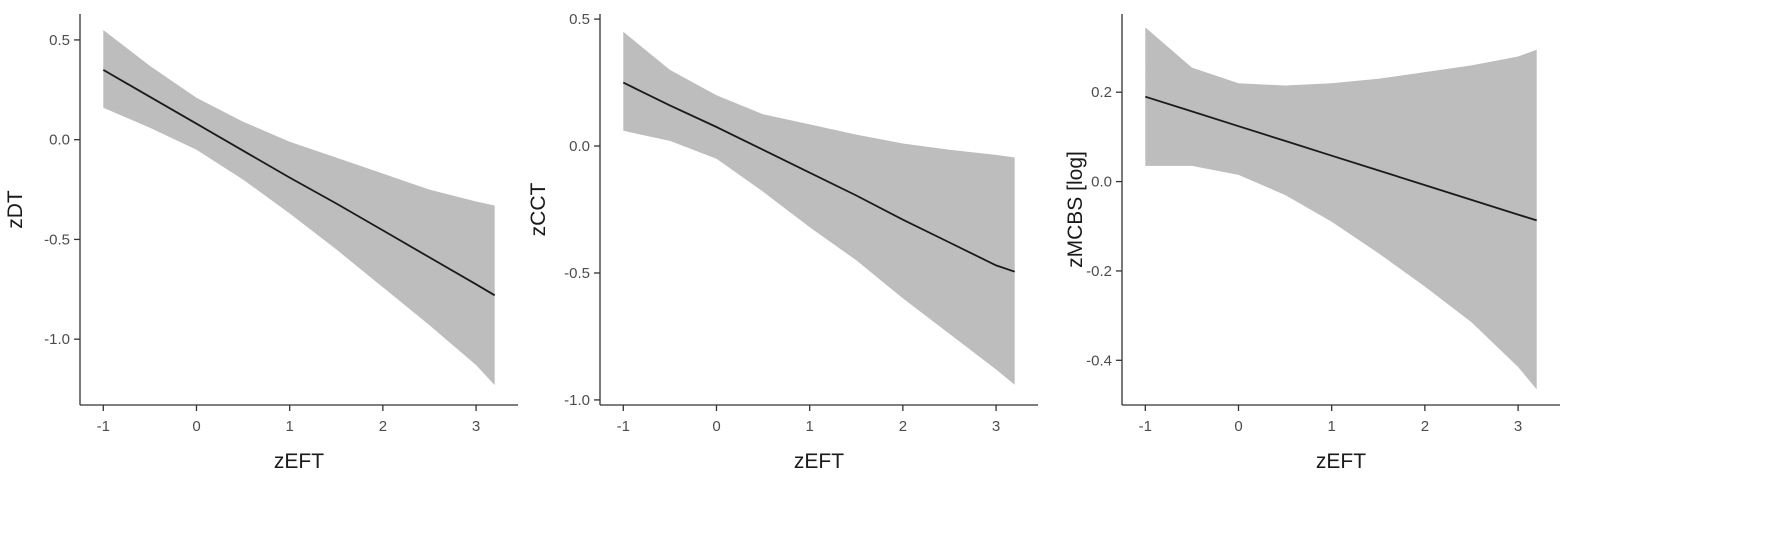  What do you see at coordinates (1099, 360) in the screenshot?
I see `y-tick-label: -0.4` at bounding box center [1099, 360].